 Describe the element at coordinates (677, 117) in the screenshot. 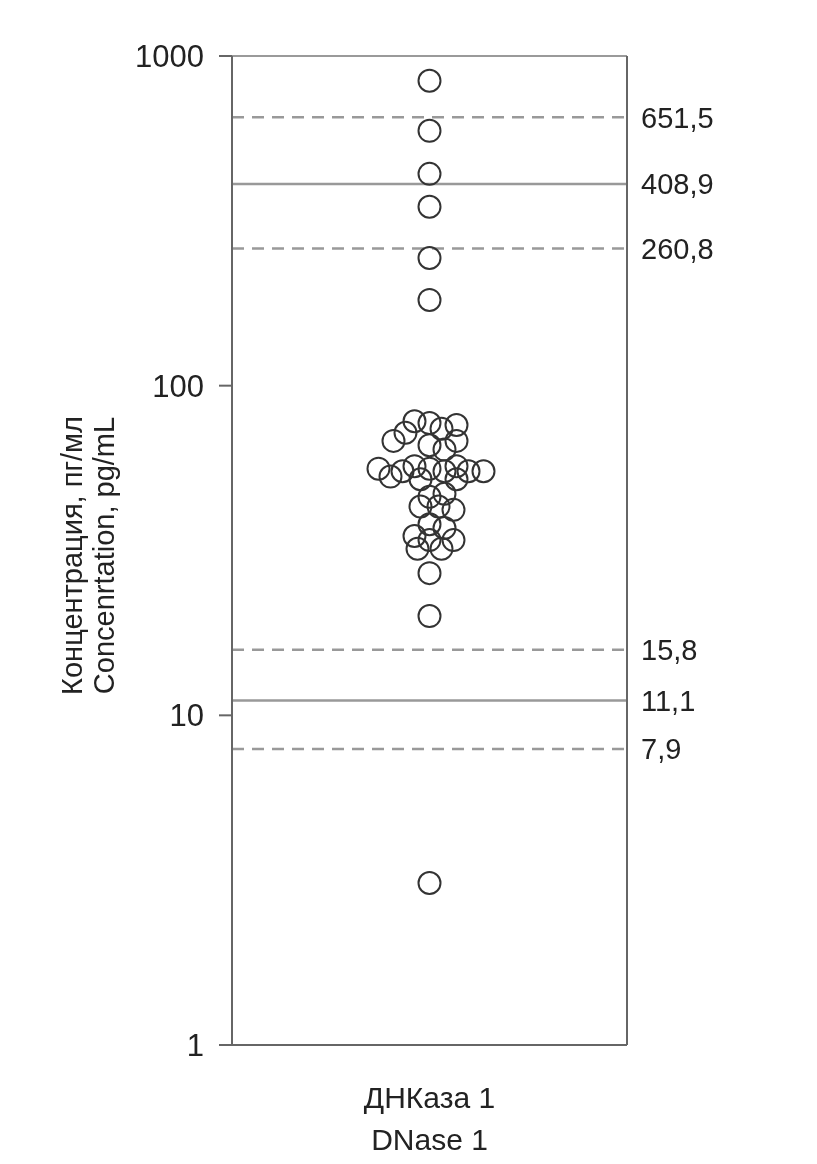

I see `ref-line-label: 651,5` at that location.